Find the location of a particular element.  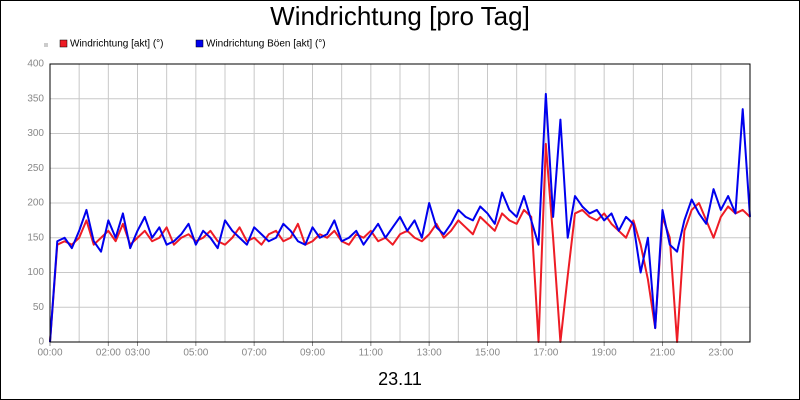

x-axis-label: 23.11 is located at coordinates (400, 379).